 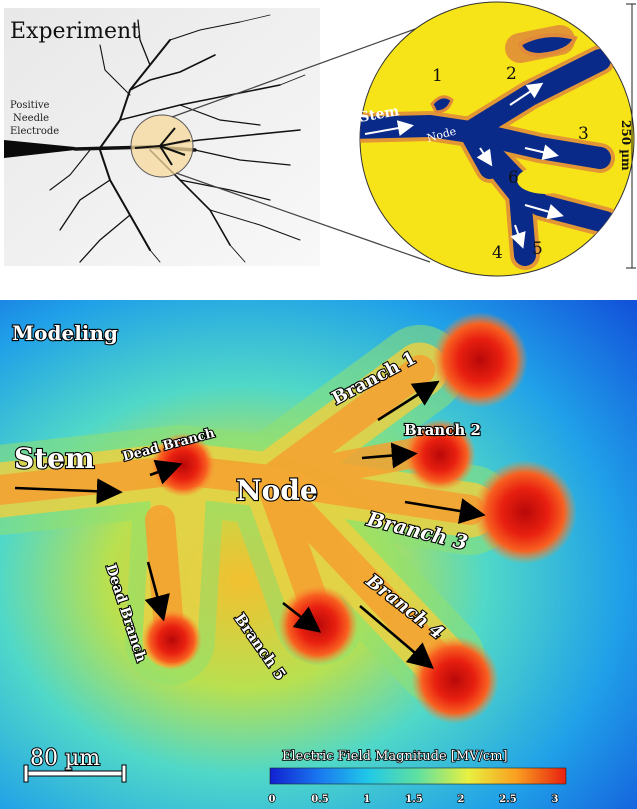 What do you see at coordinates (555, 799) in the screenshot?
I see `colorbar-tick: 3` at bounding box center [555, 799].